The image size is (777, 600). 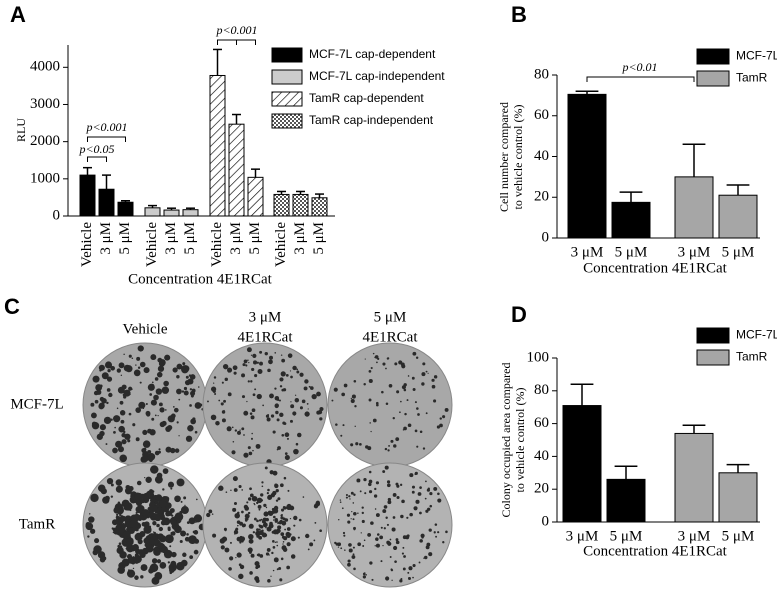 What do you see at coordinates (152, 244) in the screenshot?
I see `x-tick-label: Vehicle` at bounding box center [152, 244].